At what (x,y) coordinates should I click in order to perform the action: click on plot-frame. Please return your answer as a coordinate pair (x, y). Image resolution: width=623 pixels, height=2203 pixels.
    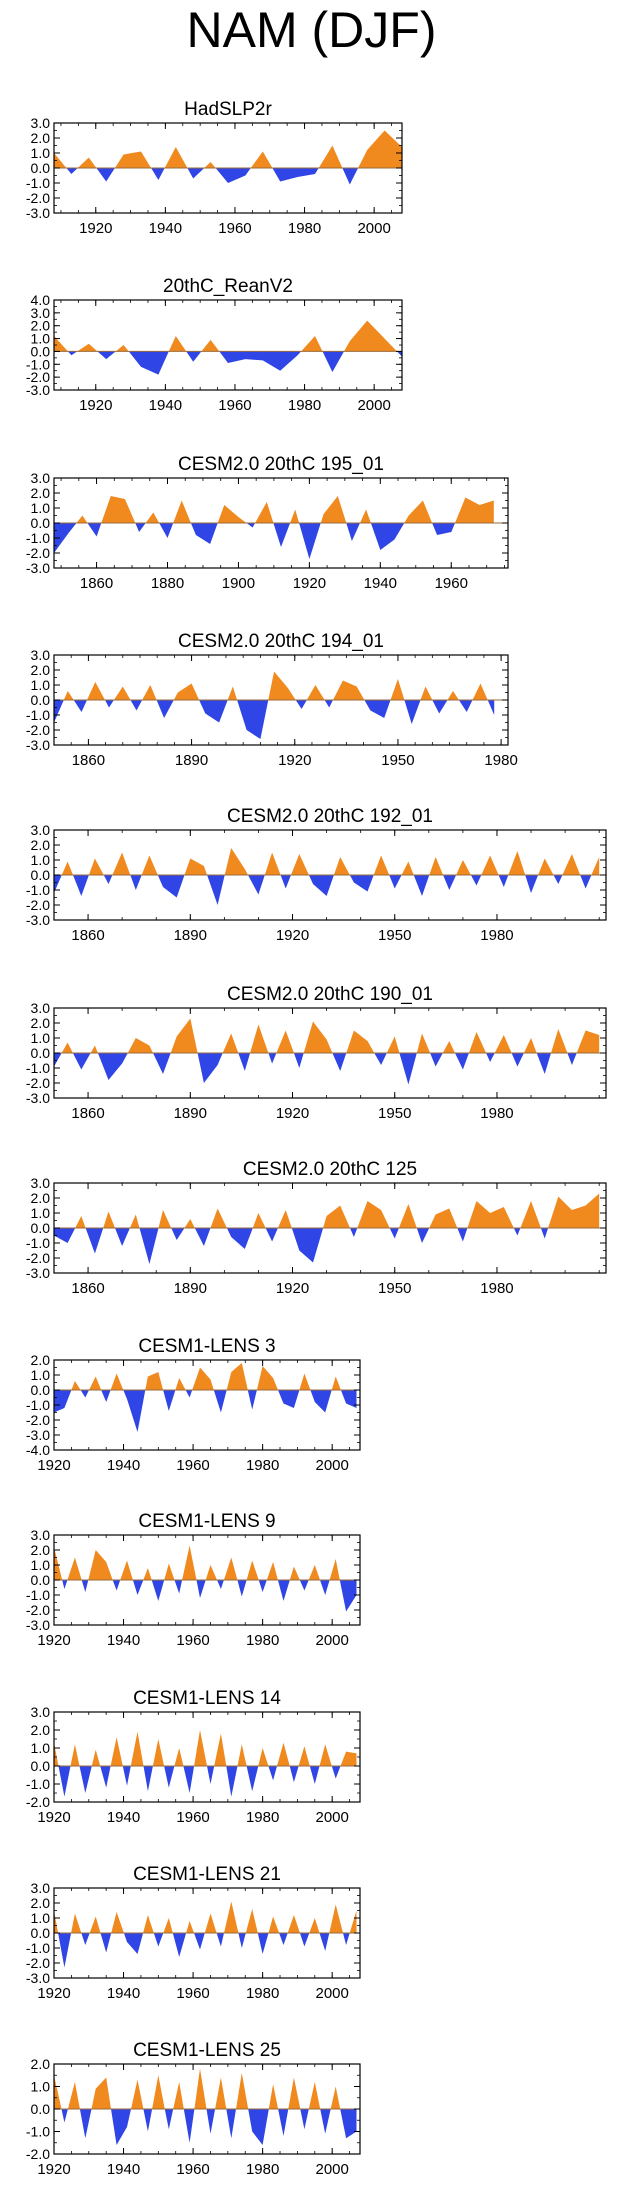
    Looking at the image, I should click on (207, 1405).